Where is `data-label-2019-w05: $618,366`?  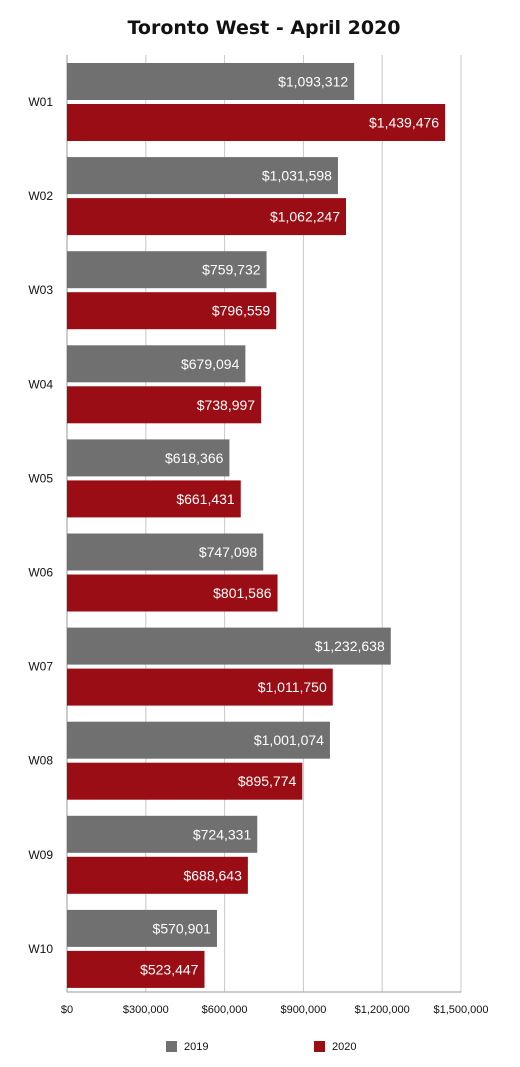 data-label-2019-w05: $618,366 is located at coordinates (194, 458).